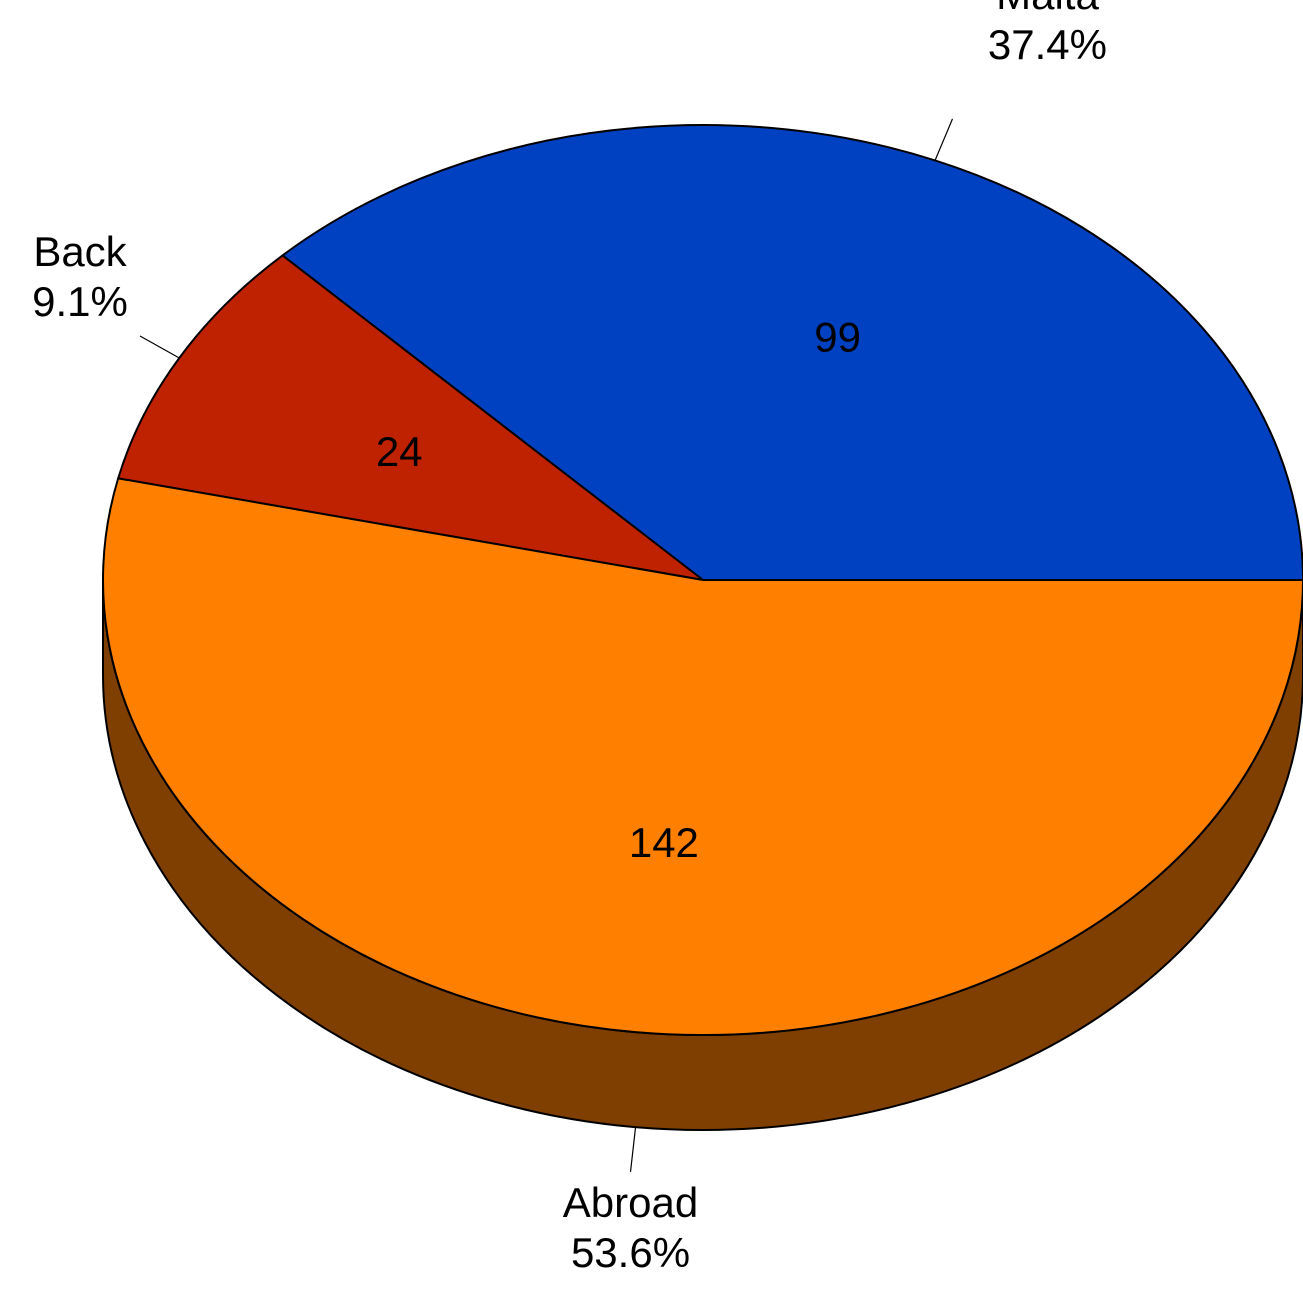  What do you see at coordinates (664, 842) in the screenshot?
I see `value-label-abroad: 142` at bounding box center [664, 842].